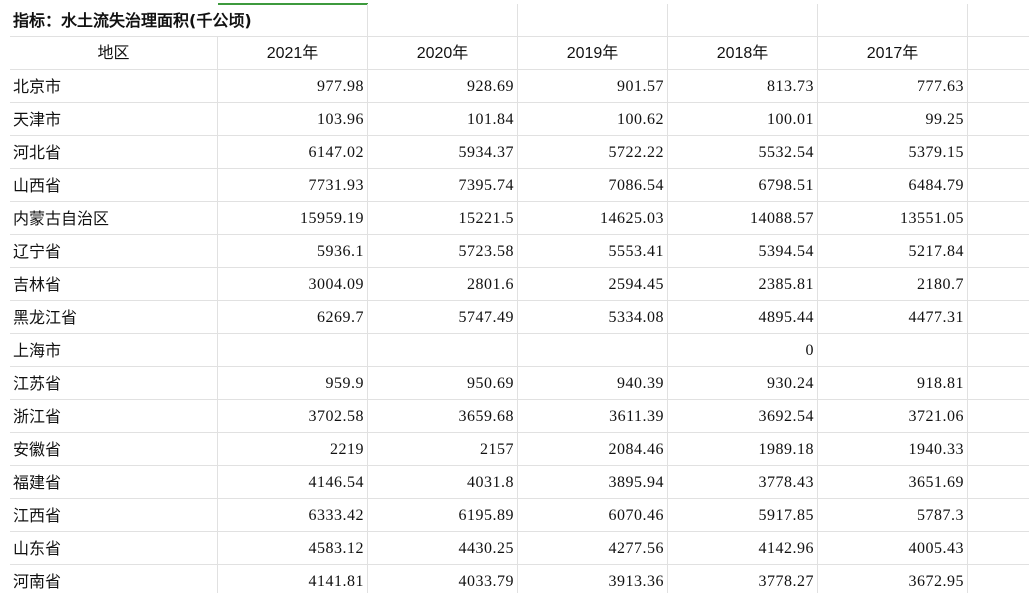 Image resolution: width=1029 pixels, height=593 pixels. I want to click on value-cell: 6798.51, so click(743, 185).